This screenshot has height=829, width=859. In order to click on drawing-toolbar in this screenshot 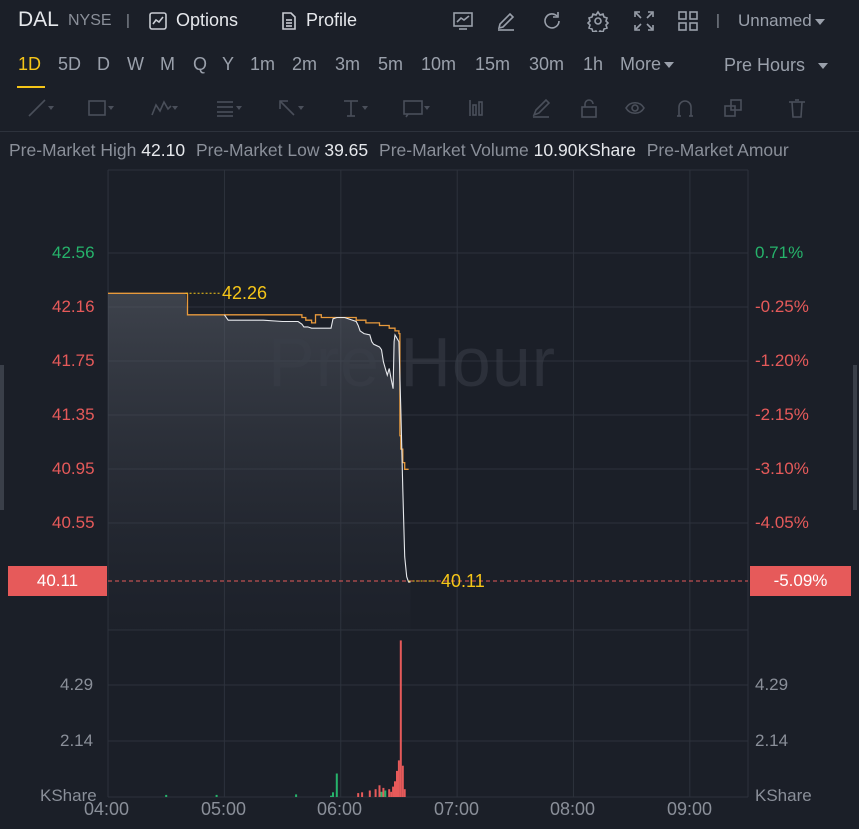, I will do `click(429, 109)`.